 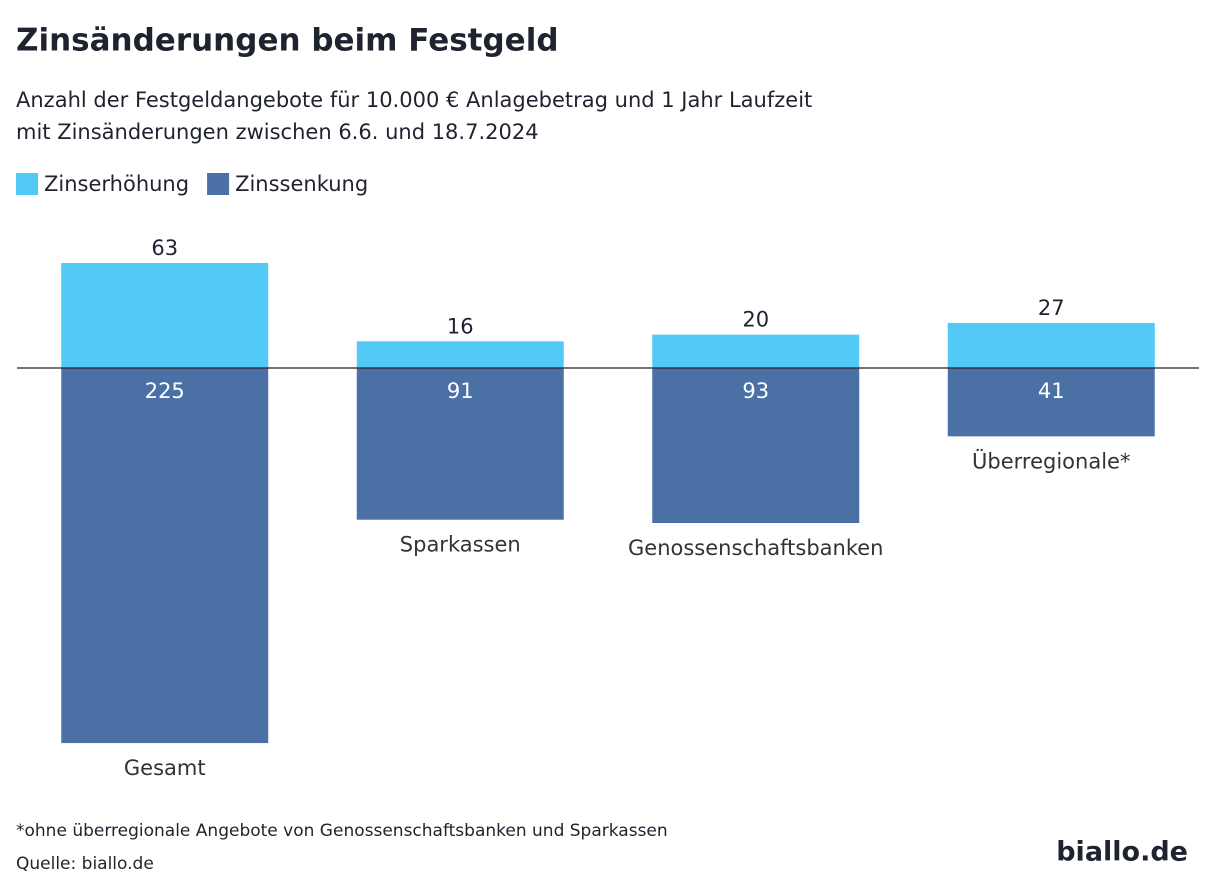 I want to click on value-label: 16, so click(x=460, y=326).